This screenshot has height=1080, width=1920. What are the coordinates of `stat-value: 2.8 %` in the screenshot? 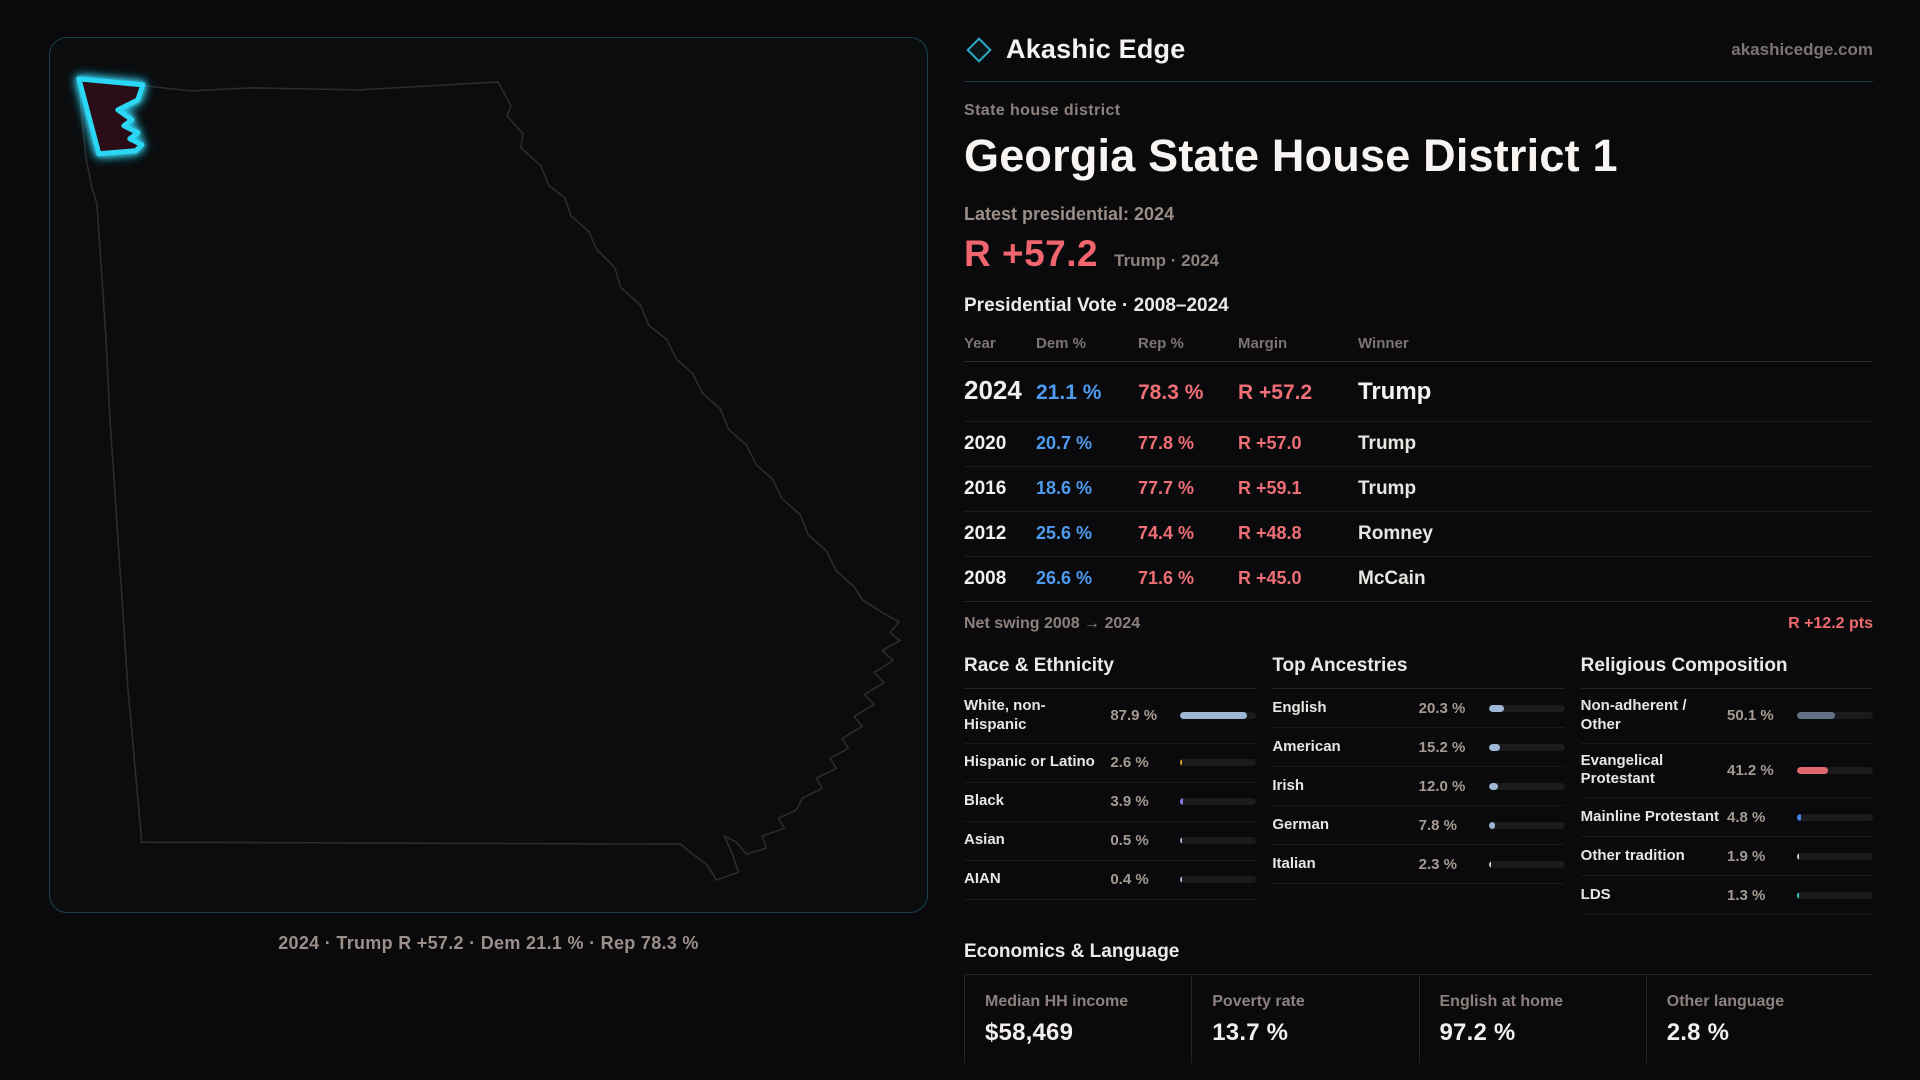 It's located at (1698, 1032).